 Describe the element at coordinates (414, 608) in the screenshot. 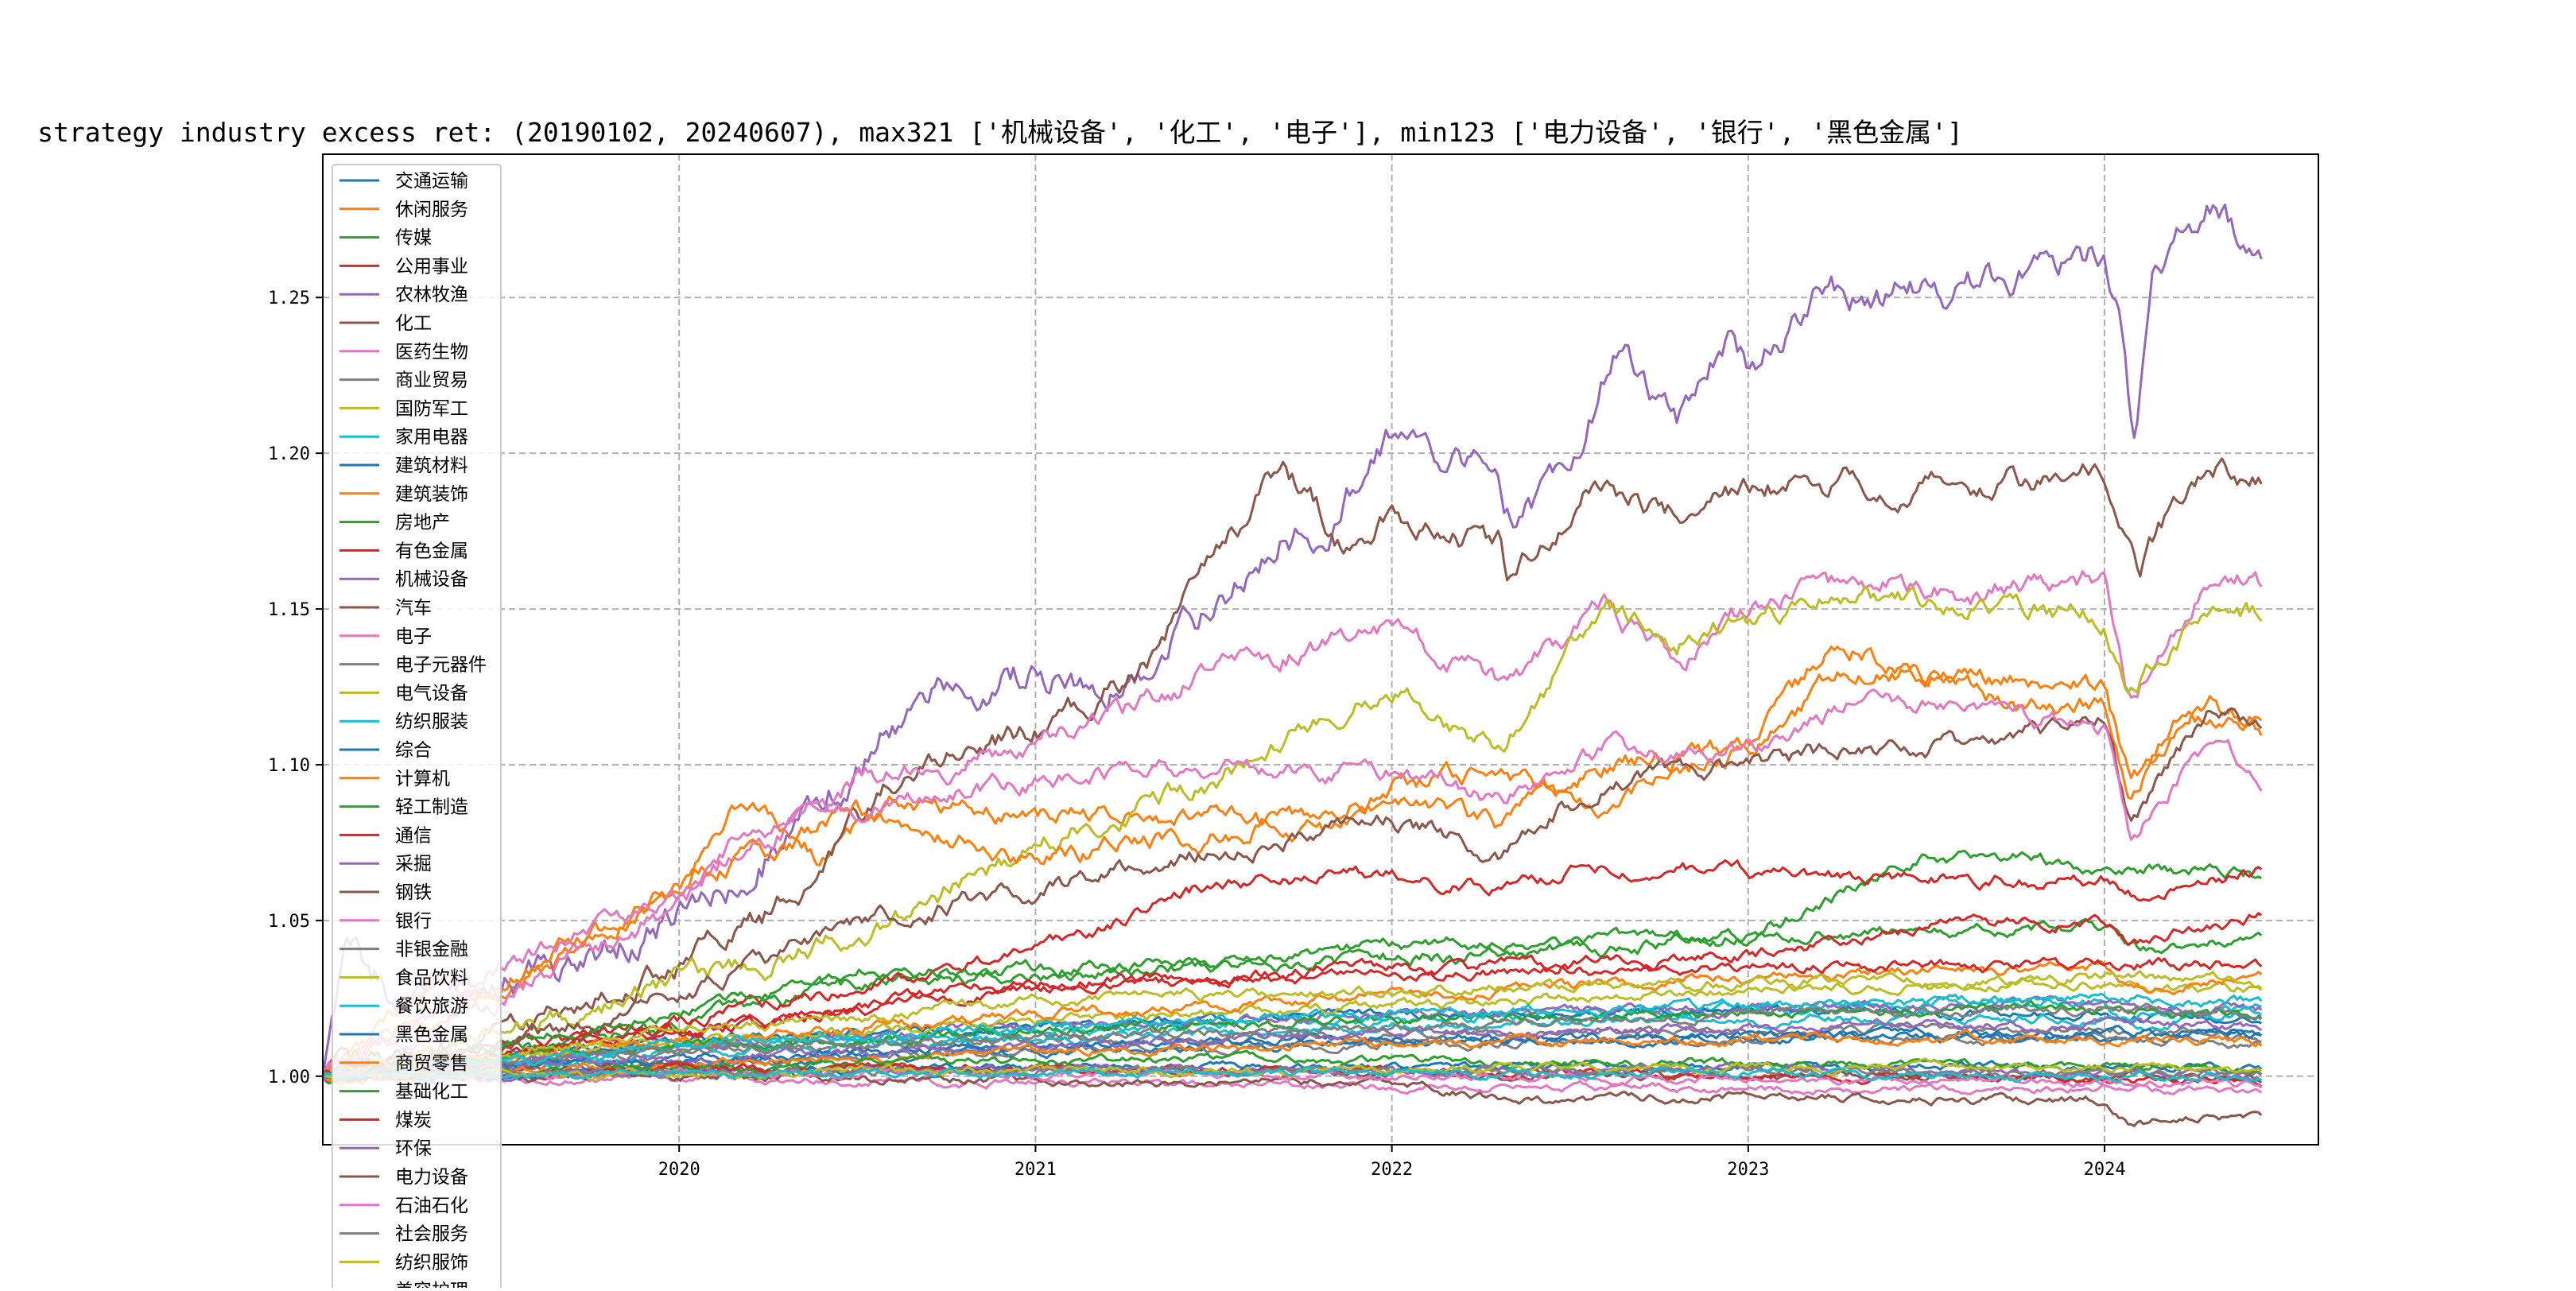

I see `legend-label: 汽车` at that location.